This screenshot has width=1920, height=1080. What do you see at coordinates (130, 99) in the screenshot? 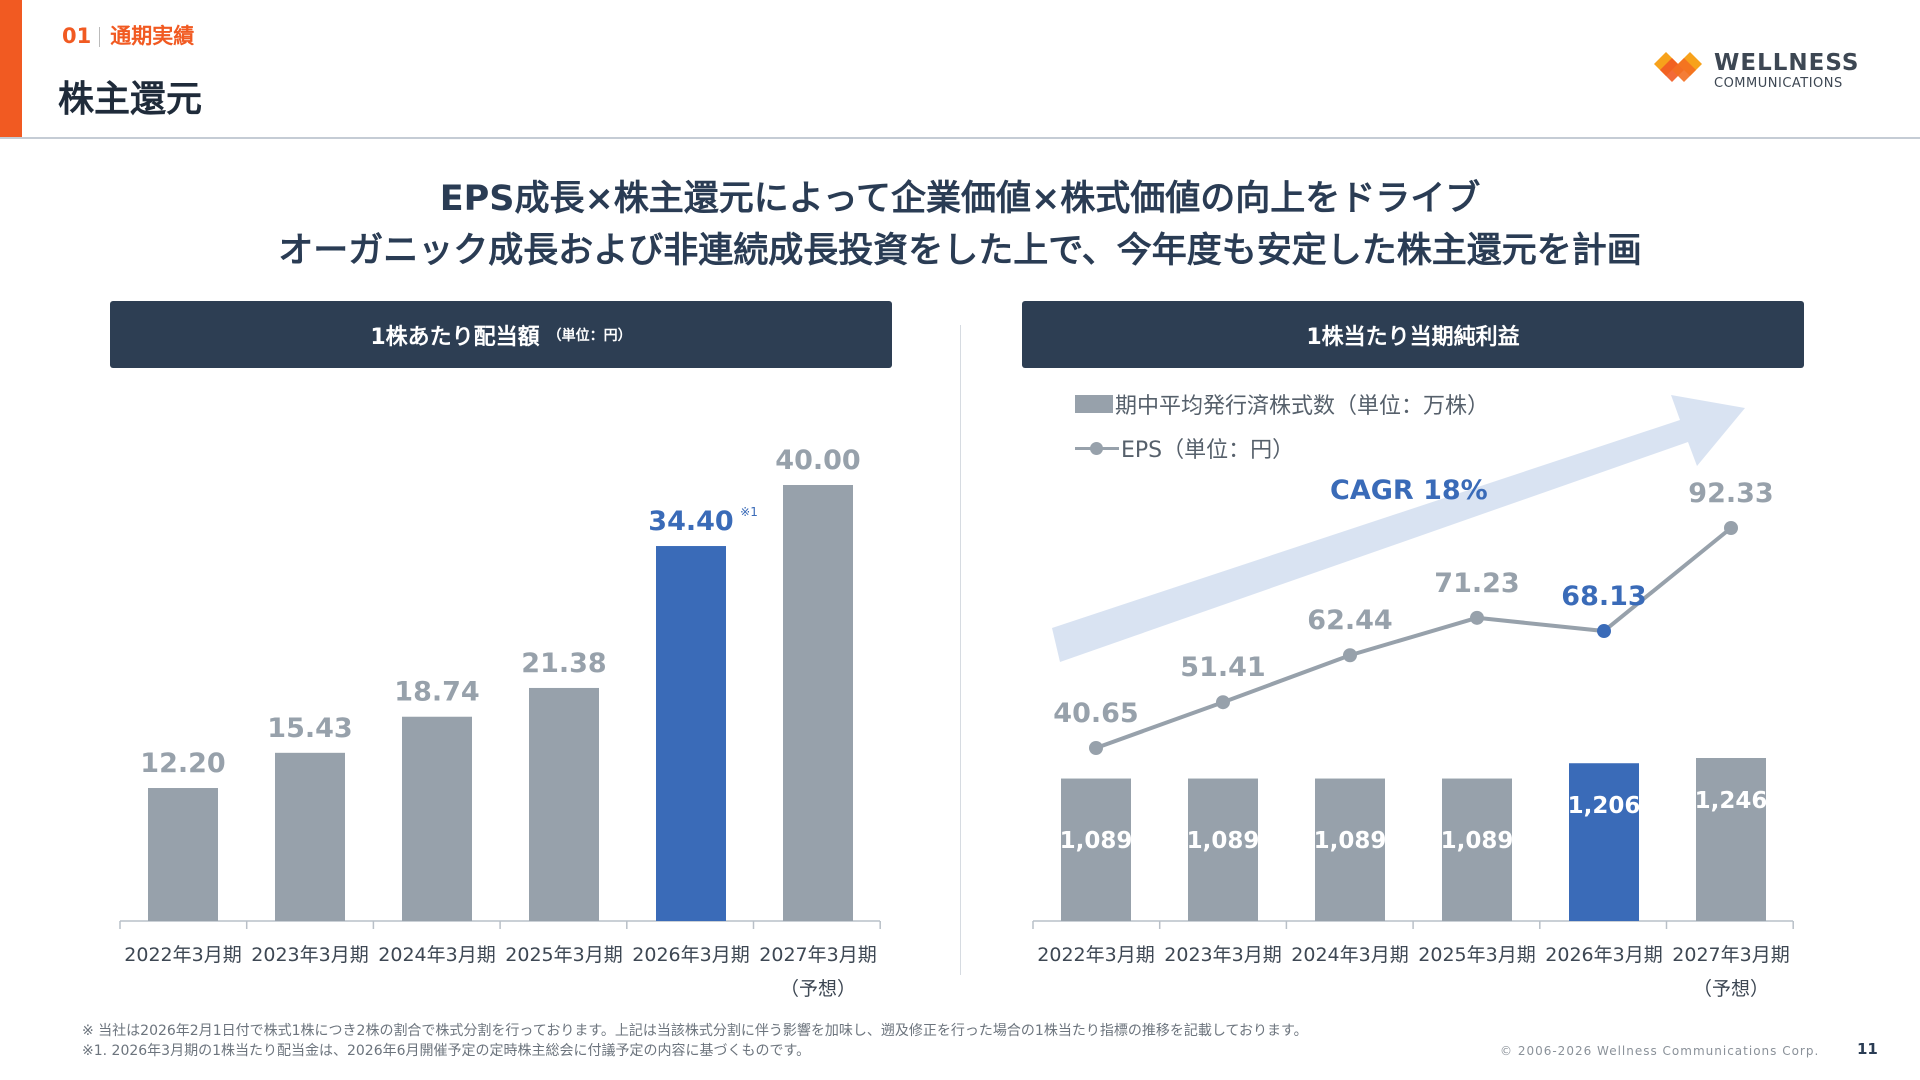
I see `page-title: 株主還元` at bounding box center [130, 99].